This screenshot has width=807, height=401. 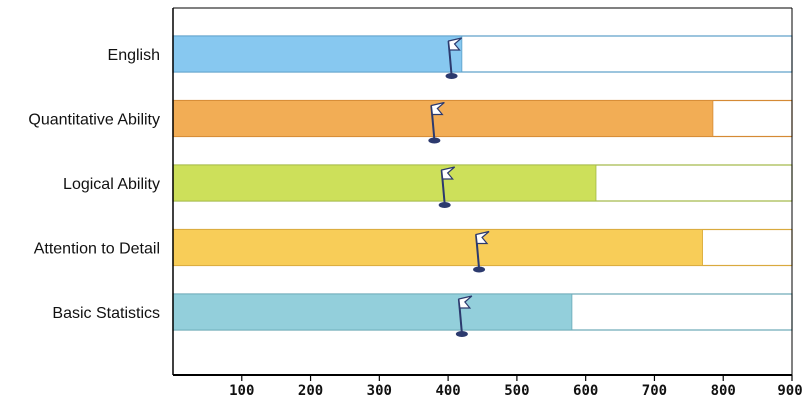 What do you see at coordinates (789, 391) in the screenshot?
I see `x-tick-label: 900` at bounding box center [789, 391].